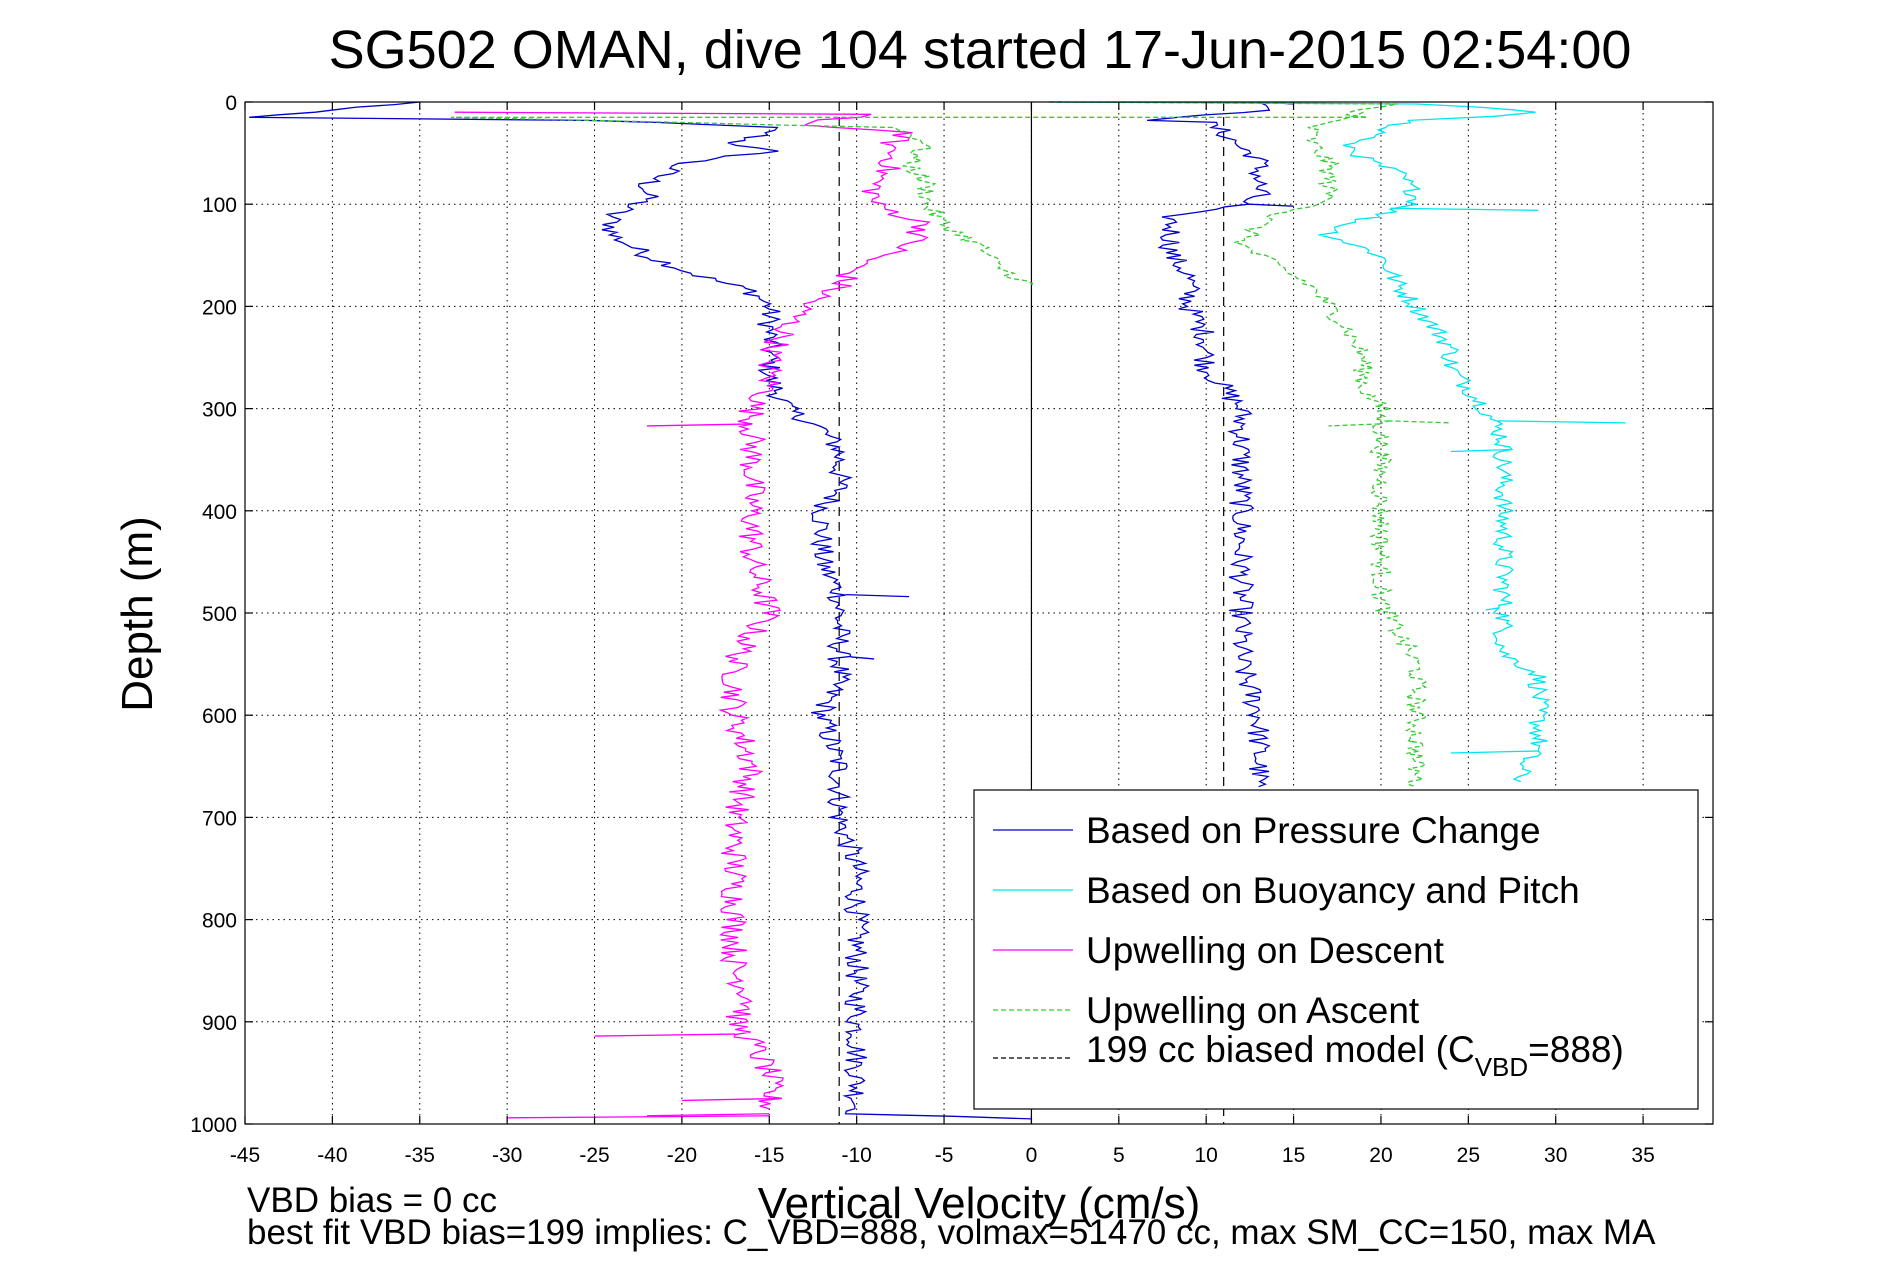 The width and height of the screenshot is (1891, 1262). Describe the element at coordinates (372, 1200) in the screenshot. I see `footer-line-1: VBD bias = 0 cc` at that location.